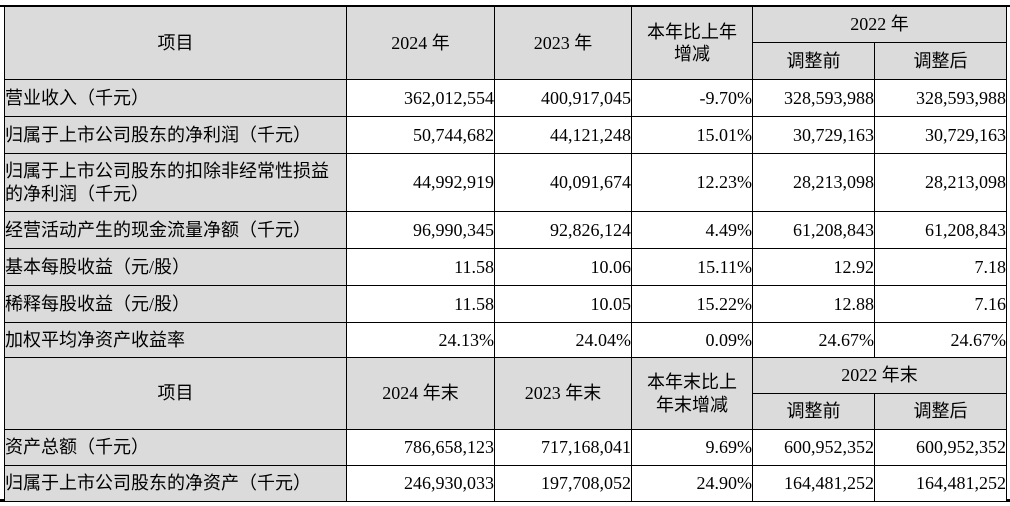 The image size is (1010, 506). What do you see at coordinates (813, 447) in the screenshot?
I see `value-2022-pre: 600,952,352` at bounding box center [813, 447].